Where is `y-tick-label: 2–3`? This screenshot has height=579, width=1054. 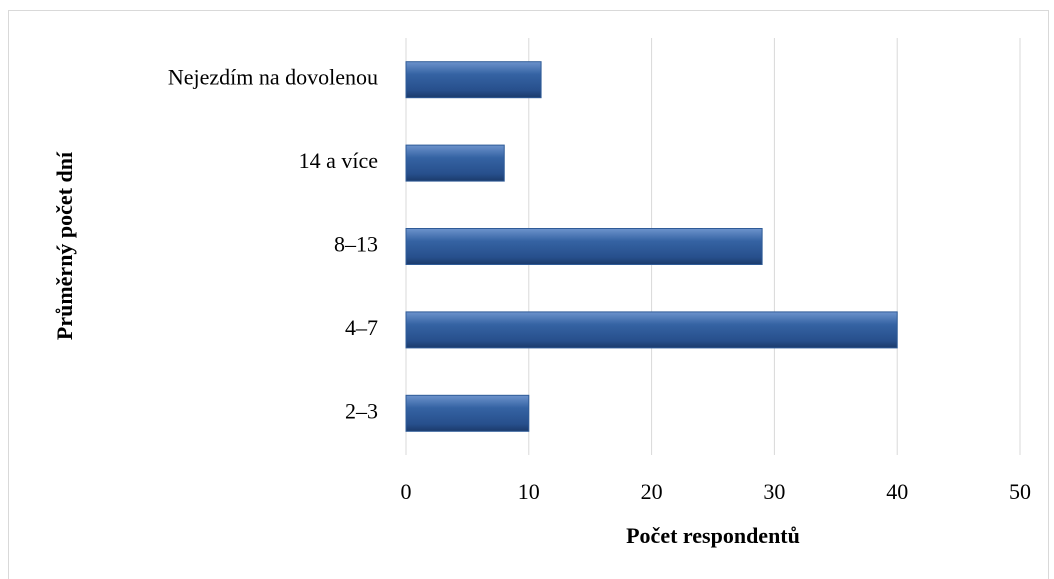
y-tick-label: 2–3 is located at coordinates (361, 410).